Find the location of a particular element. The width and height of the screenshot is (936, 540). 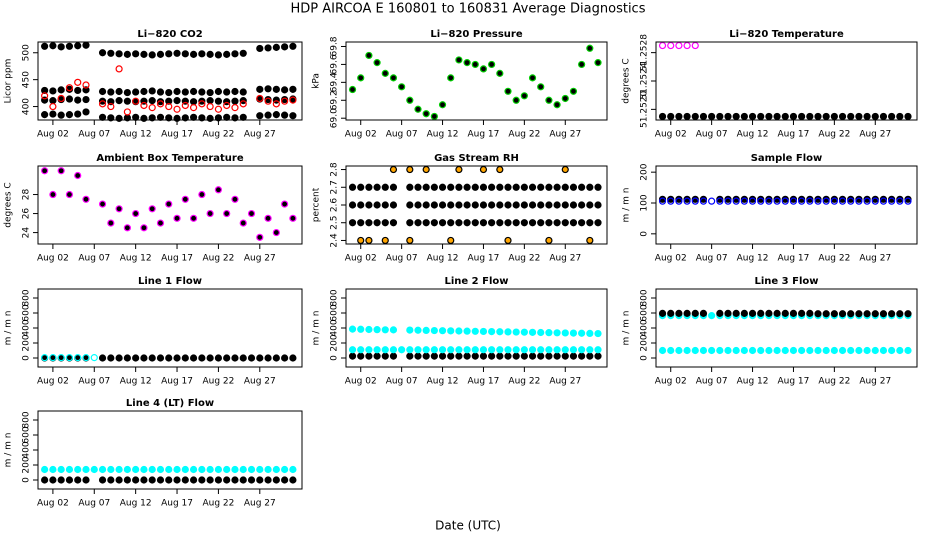

panel-title: Li−820 Temperature is located at coordinates (786, 34).